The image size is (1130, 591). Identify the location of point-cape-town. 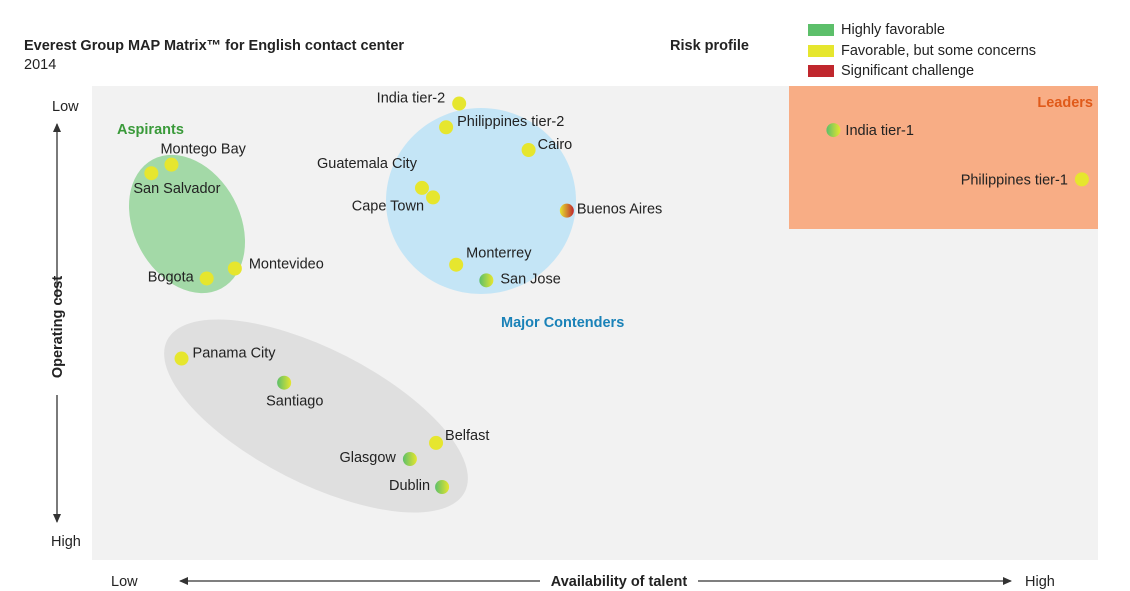
(433, 197).